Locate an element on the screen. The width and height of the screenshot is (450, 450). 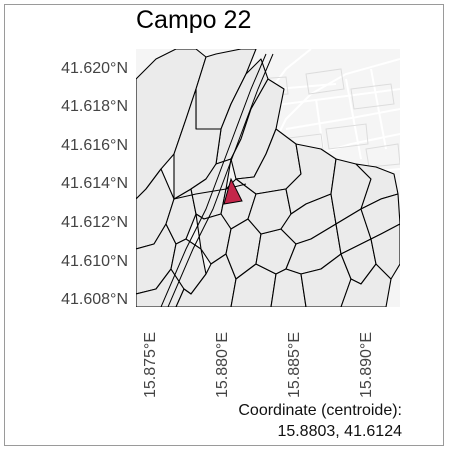
x-tick-label: 15.875°E is located at coordinates (150, 364).